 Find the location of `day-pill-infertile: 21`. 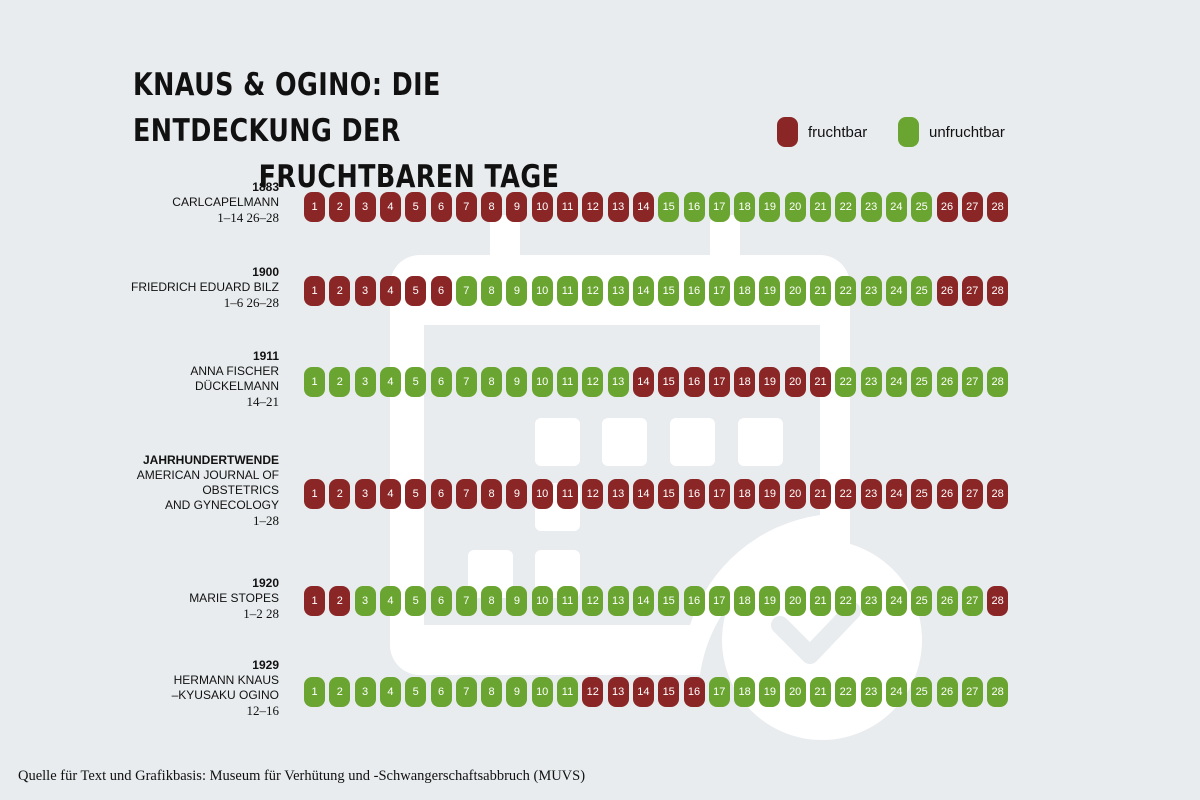

day-pill-infertile: 21 is located at coordinates (820, 601).